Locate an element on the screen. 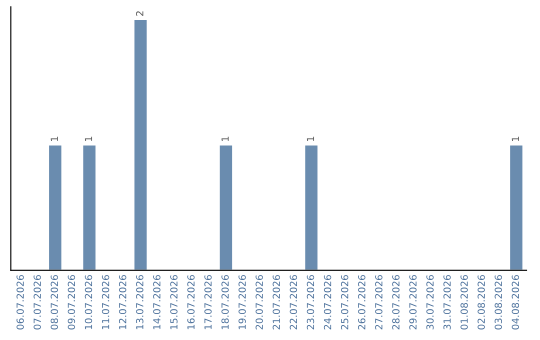 The height and width of the screenshot is (340, 540). x-tick-label: 30.07.2026 is located at coordinates (430, 302).